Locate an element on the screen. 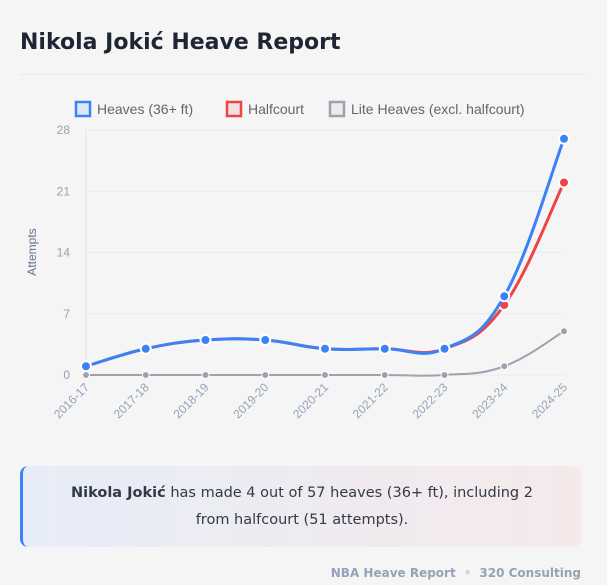 This screenshot has height=585, width=607. page-title: Nikola Jokić Heave Report is located at coordinates (180, 42).